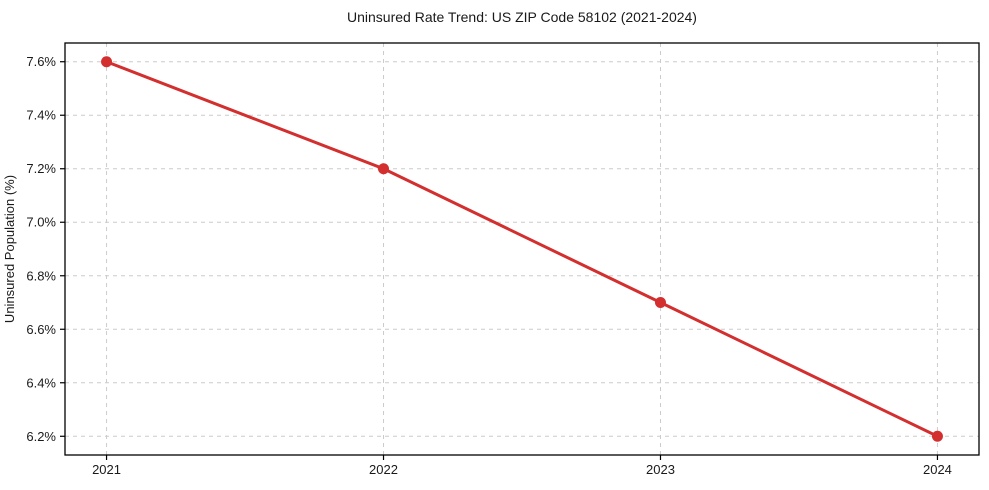 The height and width of the screenshot is (490, 989). I want to click on y-tick-label: 7.6%, so click(41, 61).